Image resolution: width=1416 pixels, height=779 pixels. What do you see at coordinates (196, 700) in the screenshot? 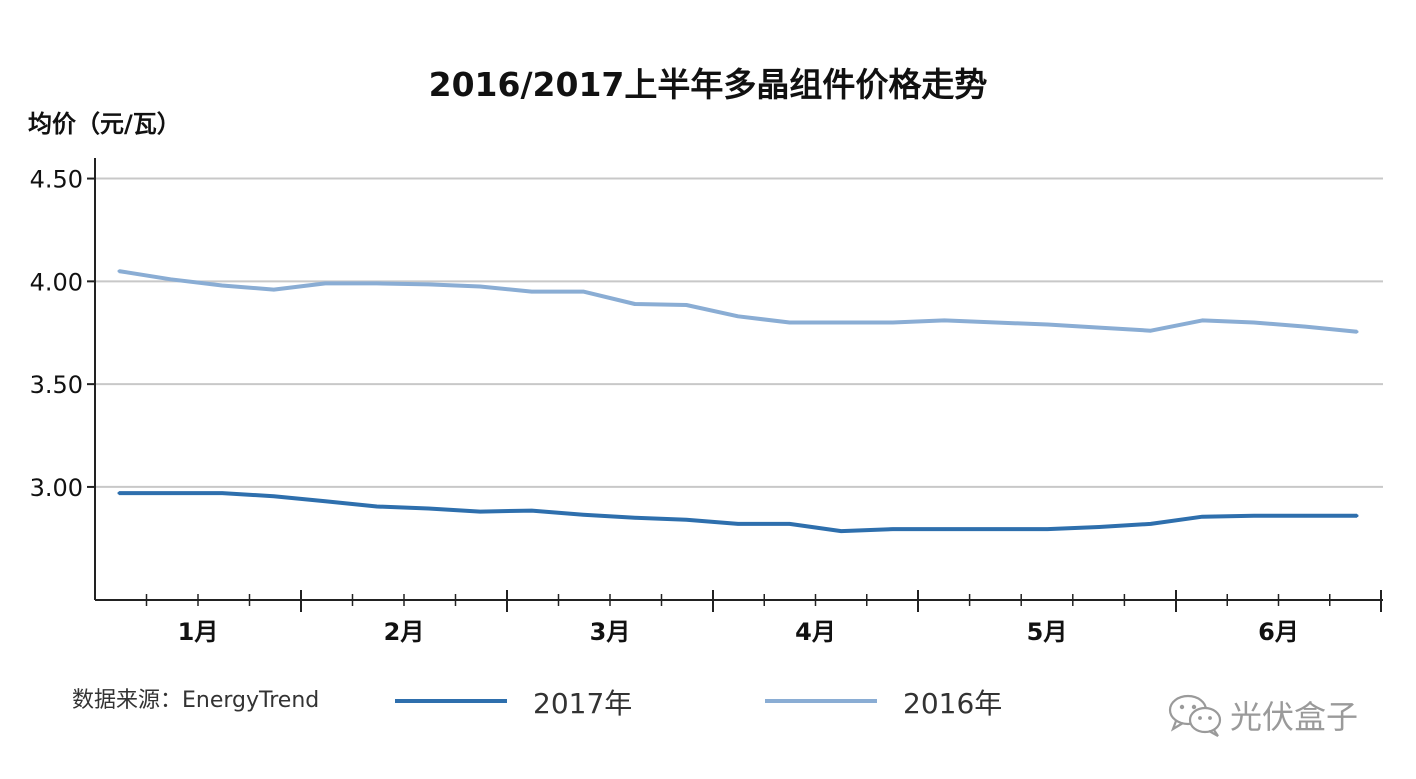
I see `data-source-note: 数据来源：EnergyTrend` at bounding box center [196, 700].